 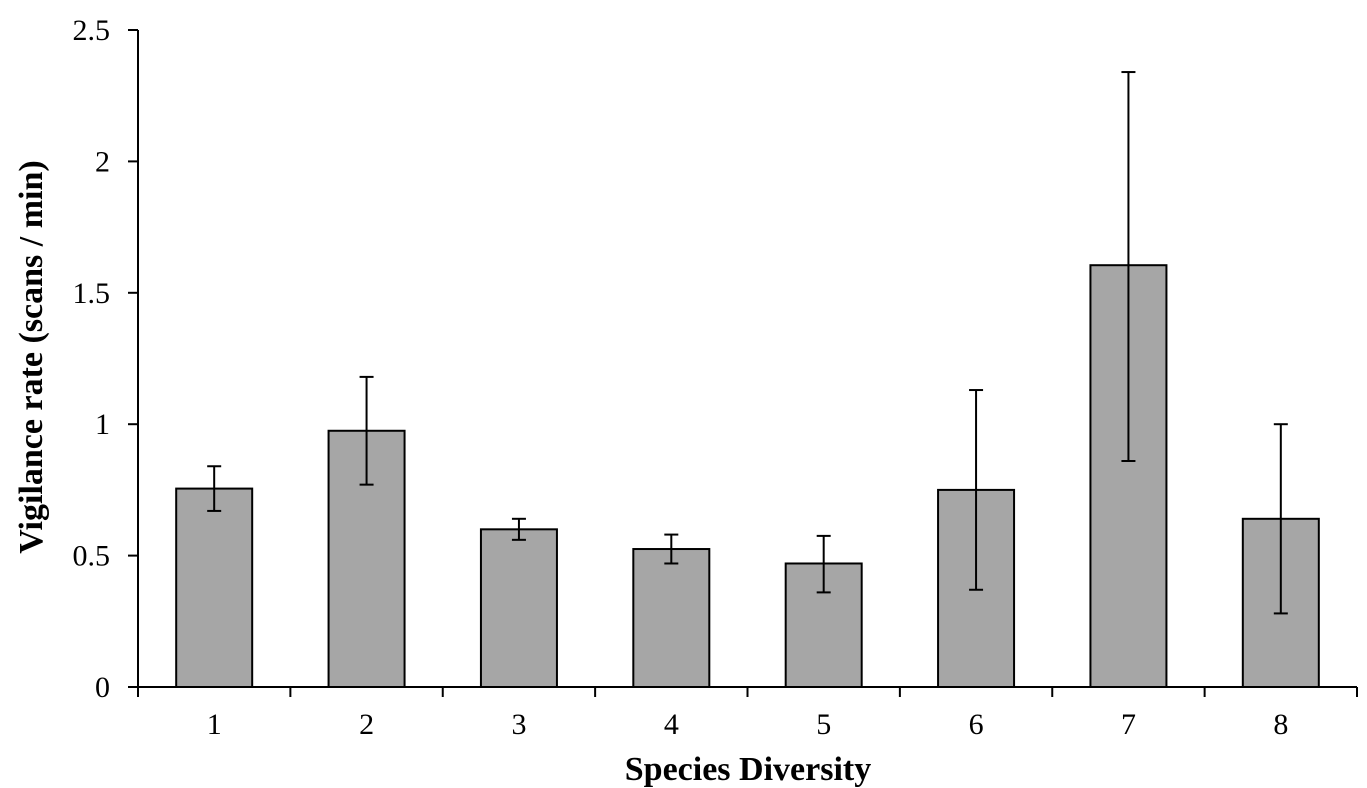 What do you see at coordinates (976, 724) in the screenshot?
I see `x-tick-label: 6` at bounding box center [976, 724].